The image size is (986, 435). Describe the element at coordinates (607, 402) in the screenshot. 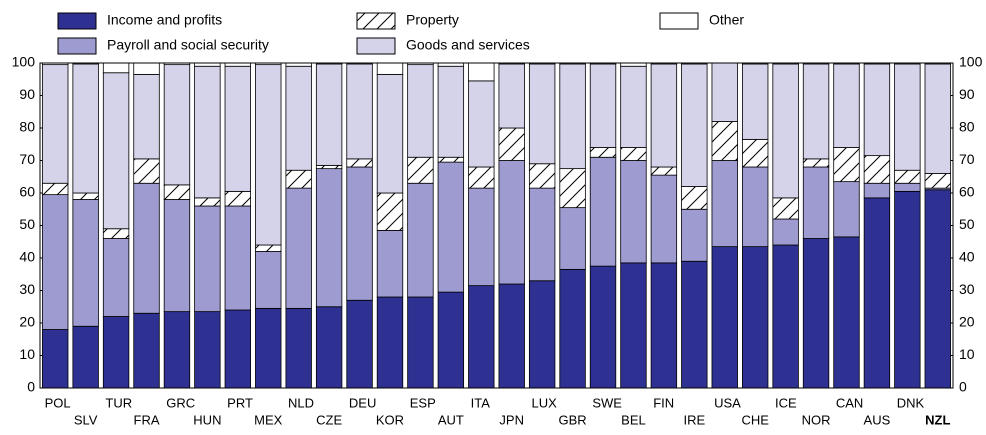

I see `x-tick-label: SWE` at that location.